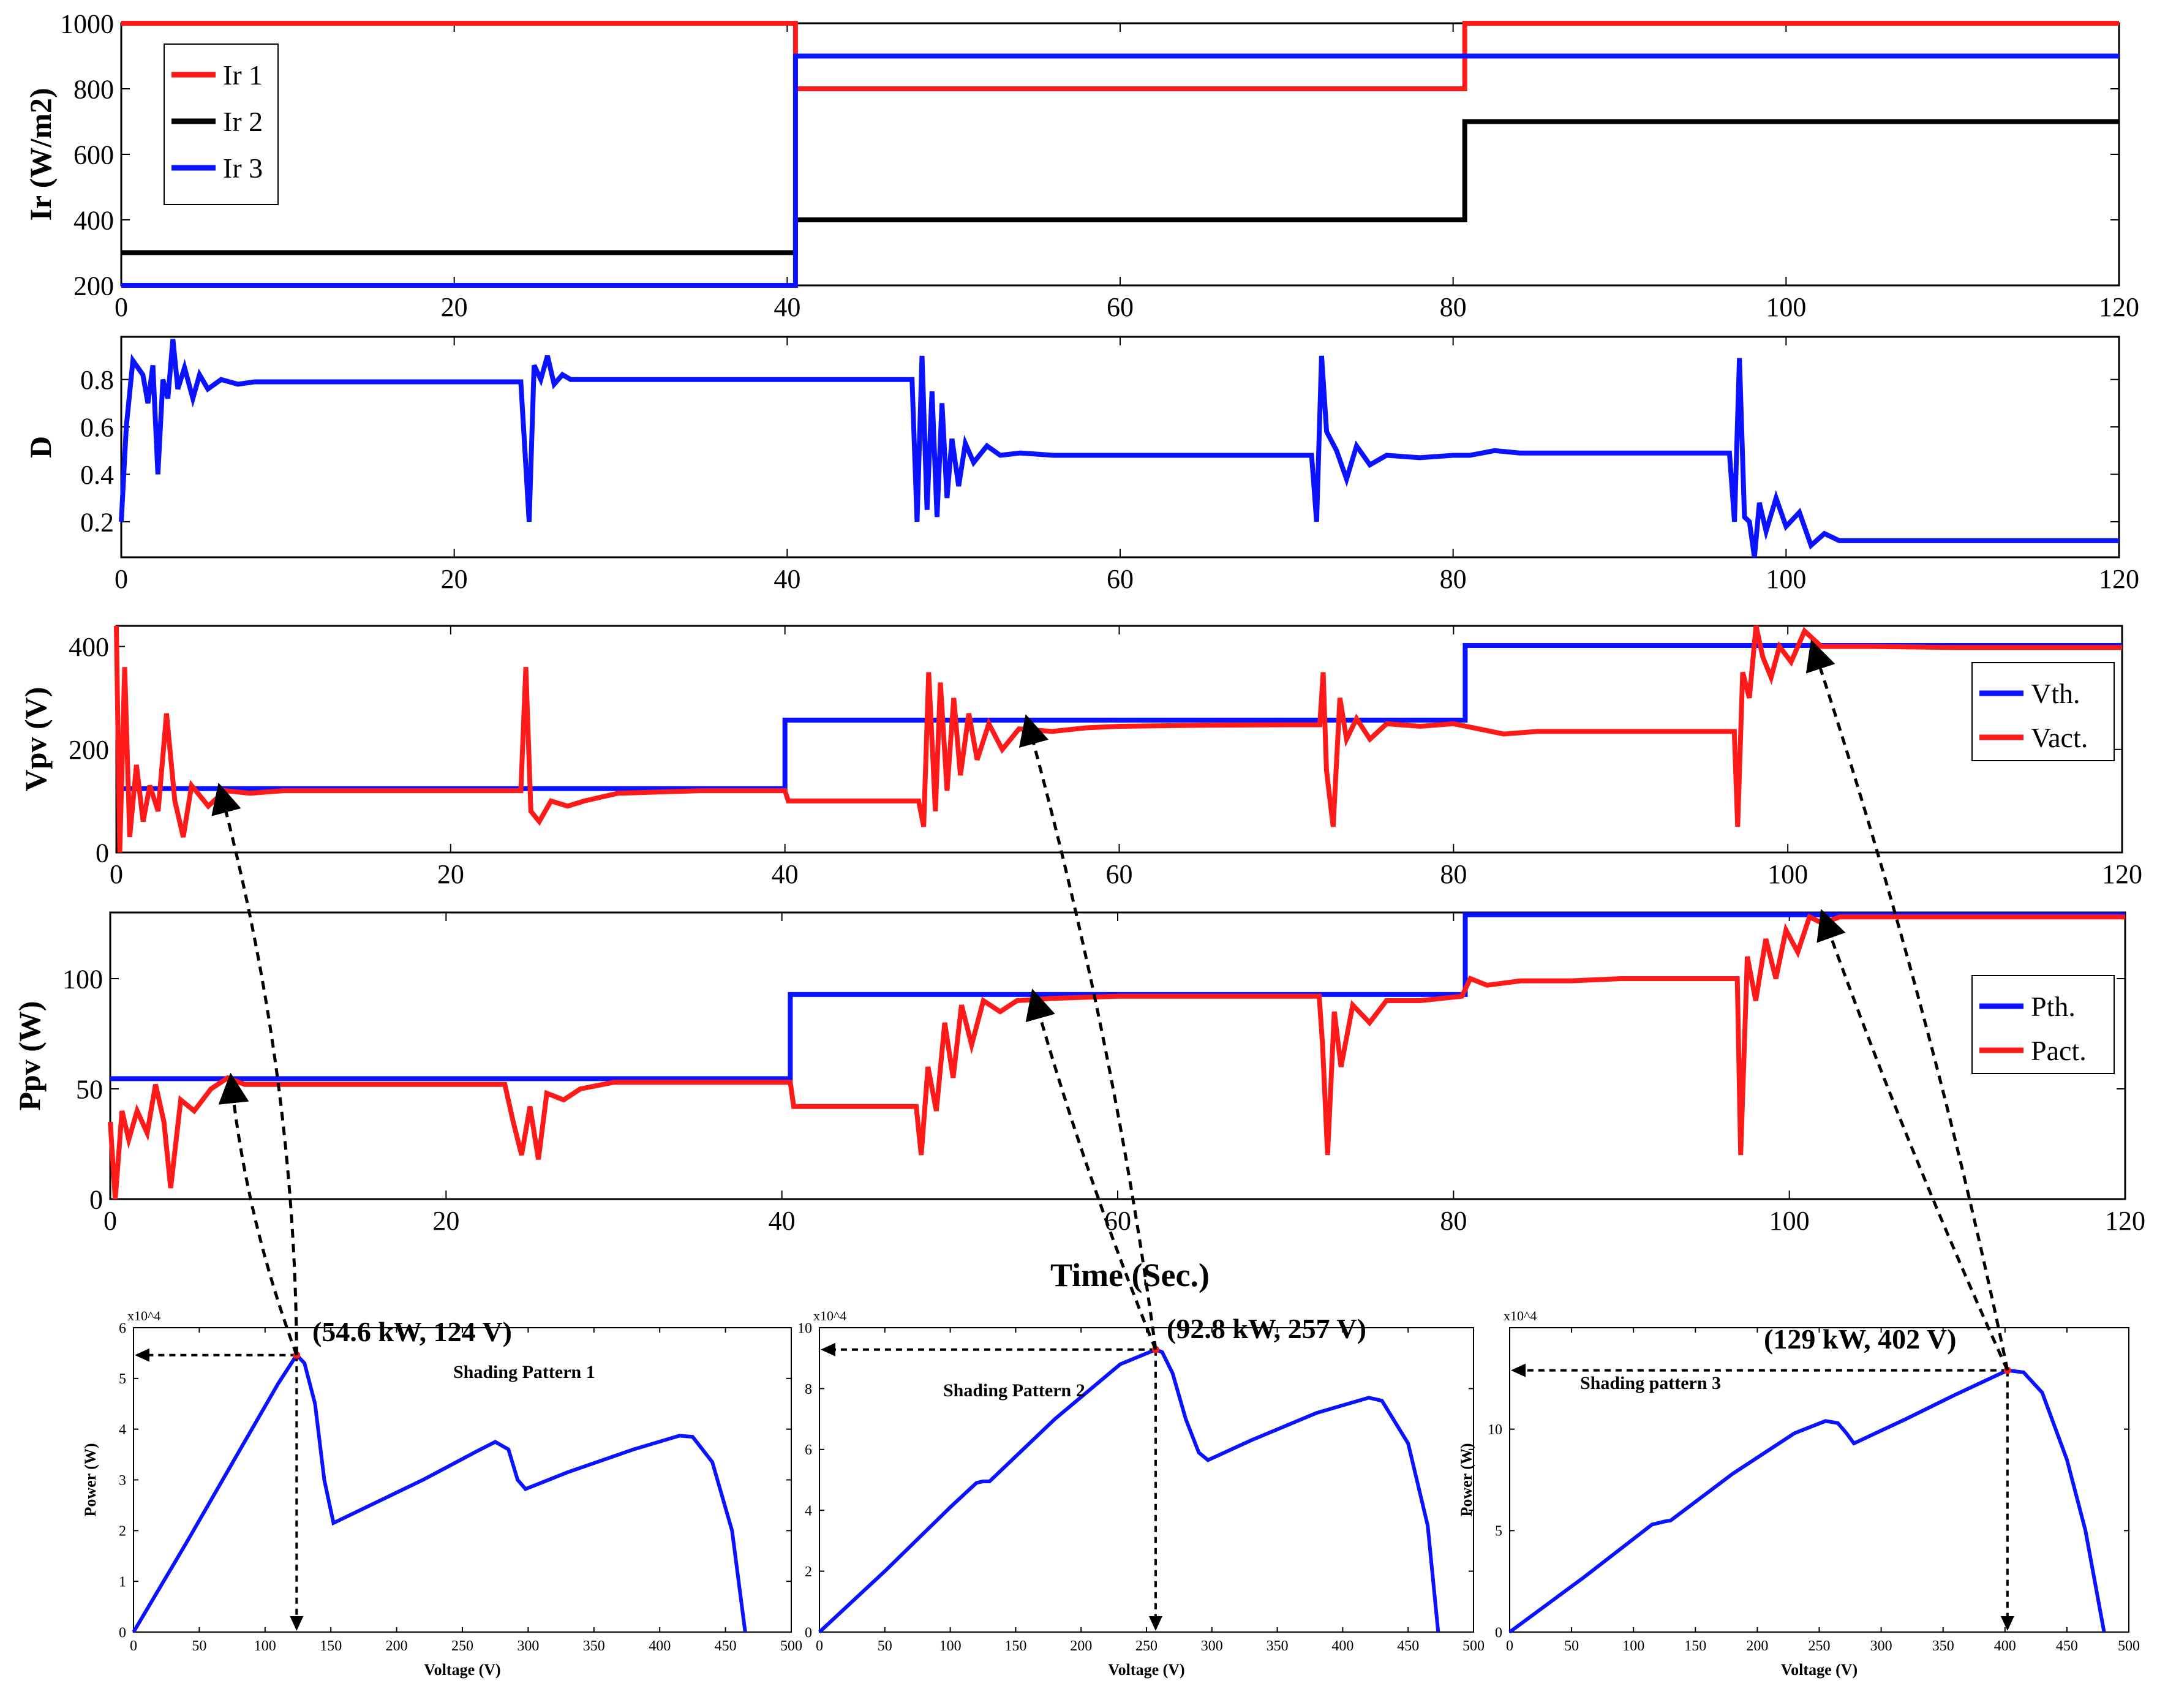 This screenshot has height=1708, width=2157. Describe the element at coordinates (97, 427) in the screenshot. I see `y-tick-label: 0.6` at that location.